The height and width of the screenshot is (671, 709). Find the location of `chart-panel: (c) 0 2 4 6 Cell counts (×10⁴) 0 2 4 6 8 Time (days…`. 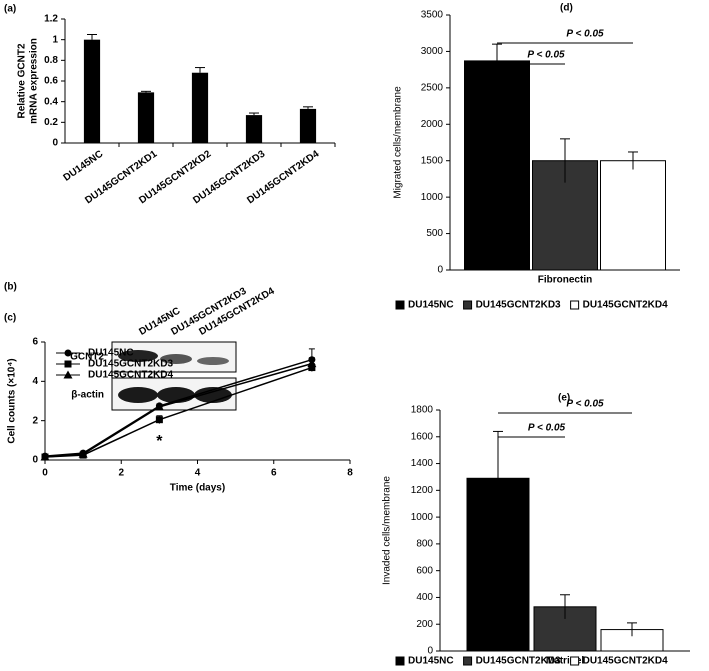

chart-panel: (c) 0 2 4 6 Cell counts (×10⁴) 0 2 4 6 8 Time (days… is located at coordinates (178, 403).